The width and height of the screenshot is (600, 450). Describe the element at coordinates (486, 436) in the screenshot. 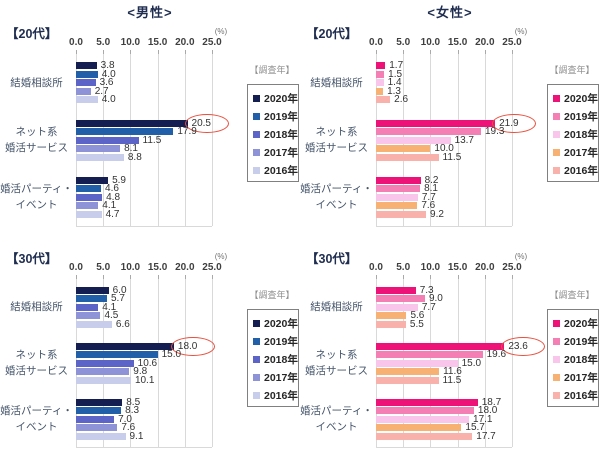

I see `bar-value-label: 17.7` at that location.